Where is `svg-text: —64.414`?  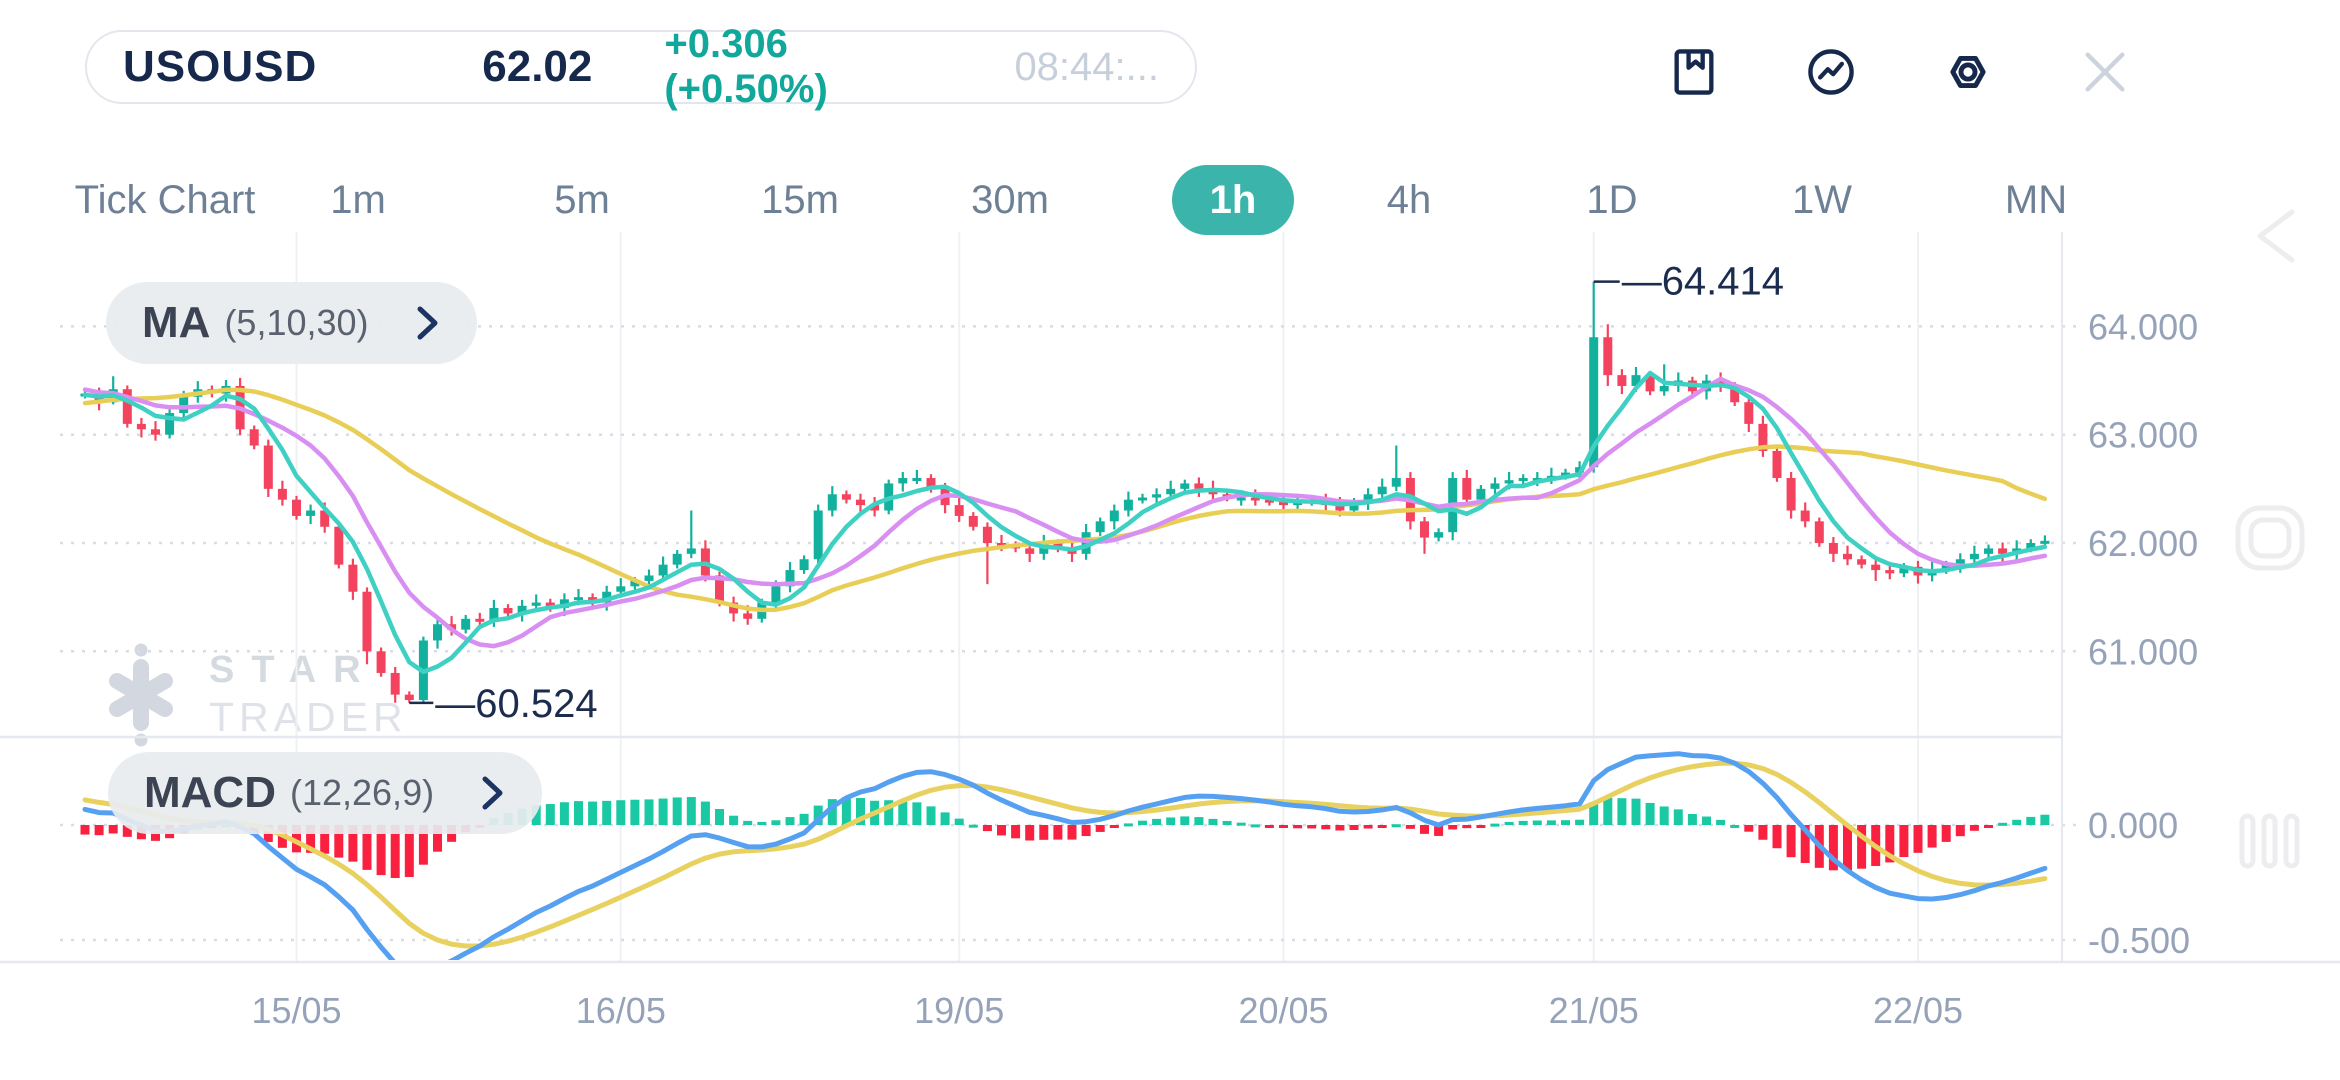
svg-text: —64.414 is located at coordinates (1703, 282).